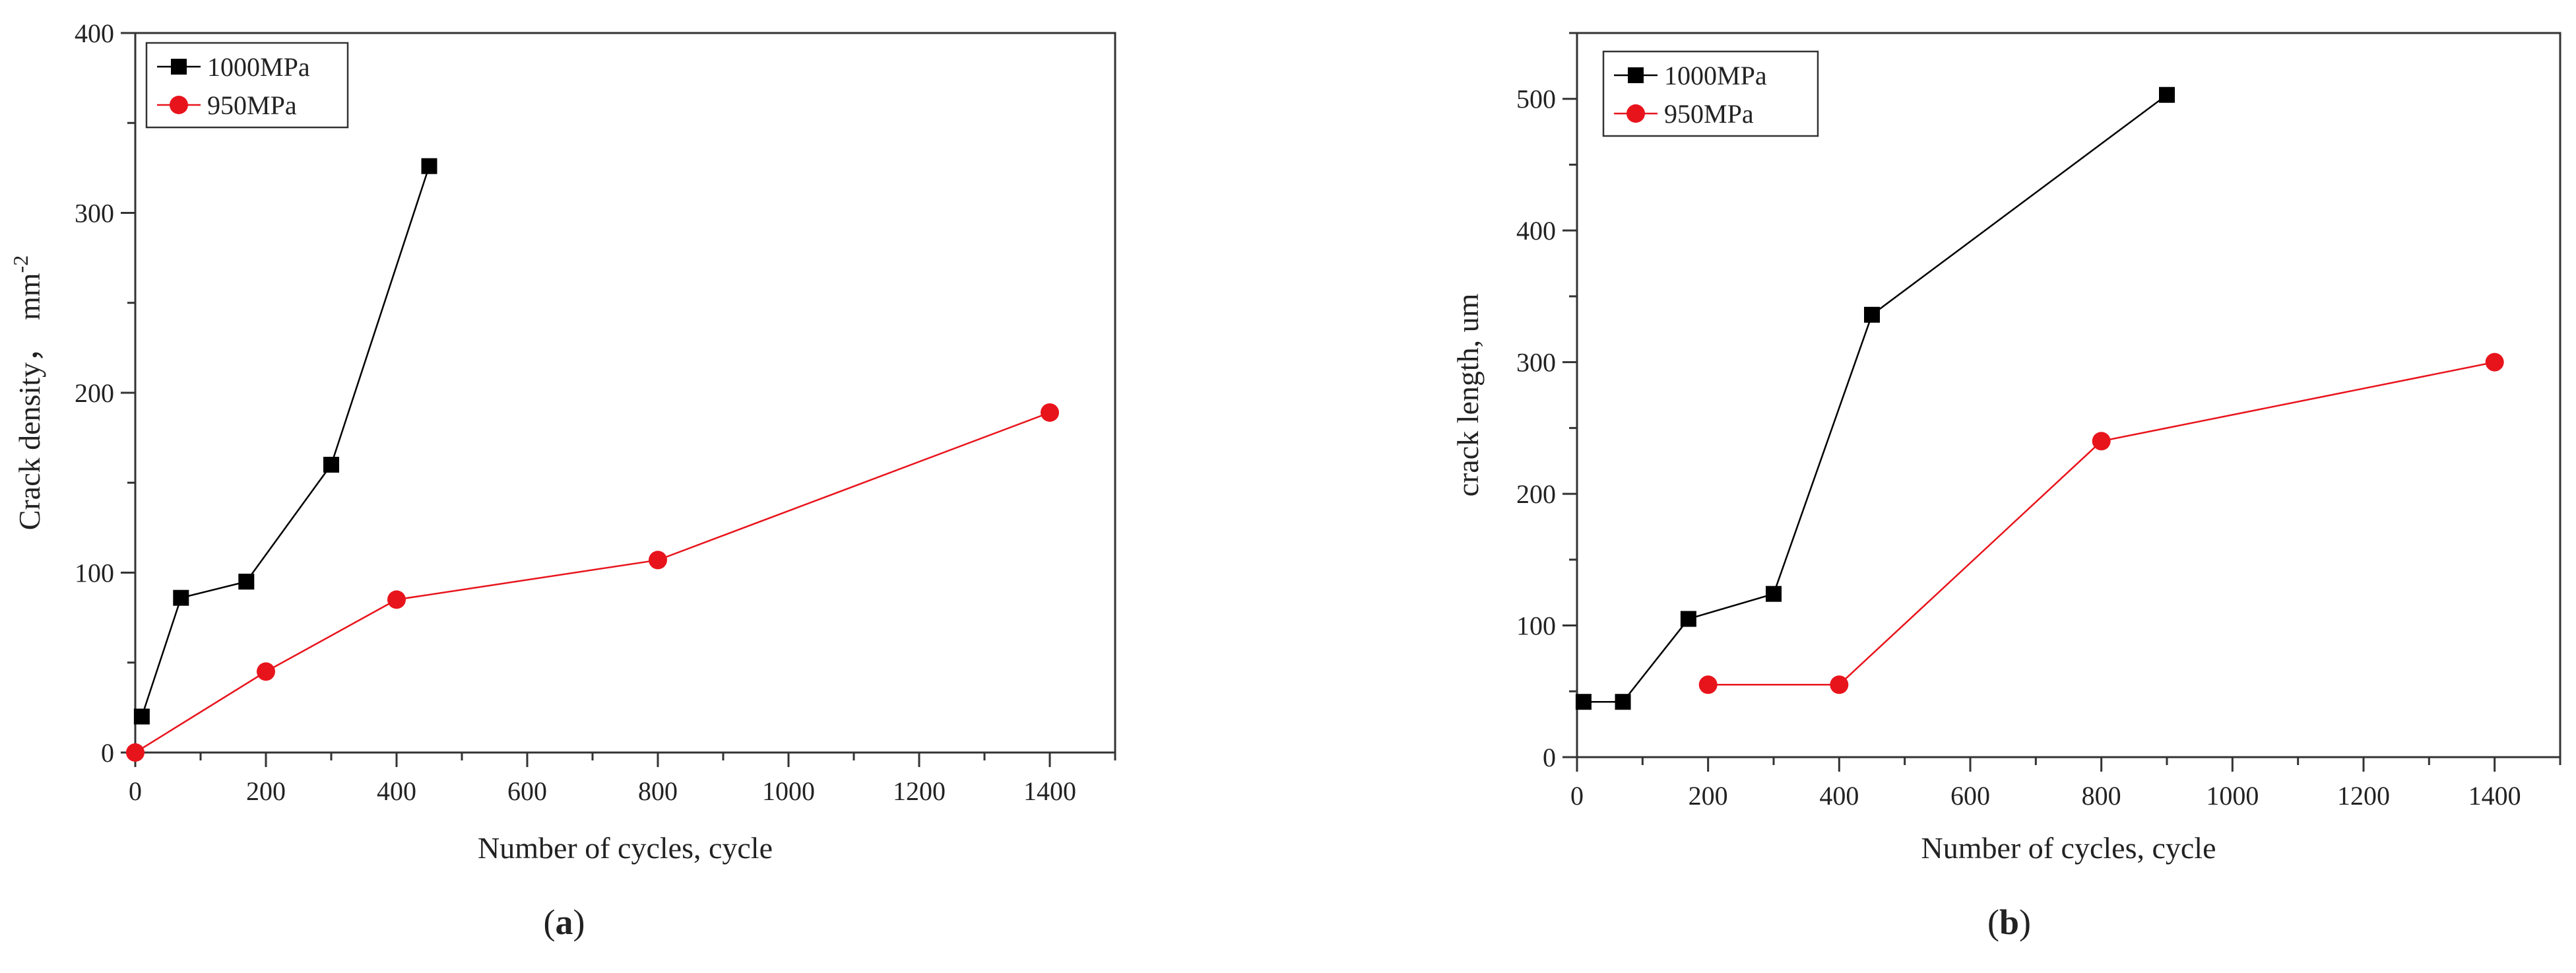 The image size is (2576, 973). I want to click on panel-label: (a), so click(564, 922).